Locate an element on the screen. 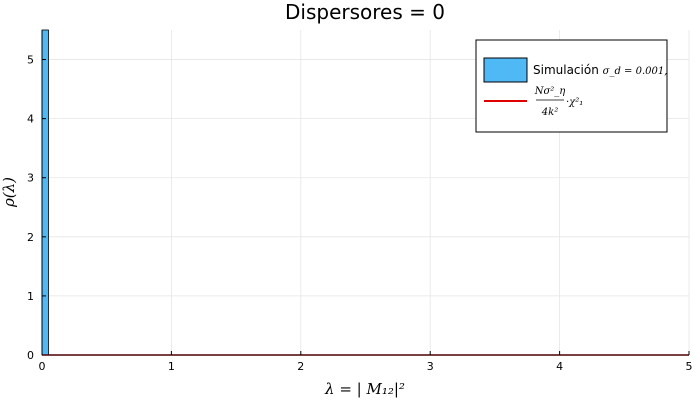  legend: Simulación σ_d = 0.001, Nσ²_η 4k² ·χ²₁ is located at coordinates (571, 86).